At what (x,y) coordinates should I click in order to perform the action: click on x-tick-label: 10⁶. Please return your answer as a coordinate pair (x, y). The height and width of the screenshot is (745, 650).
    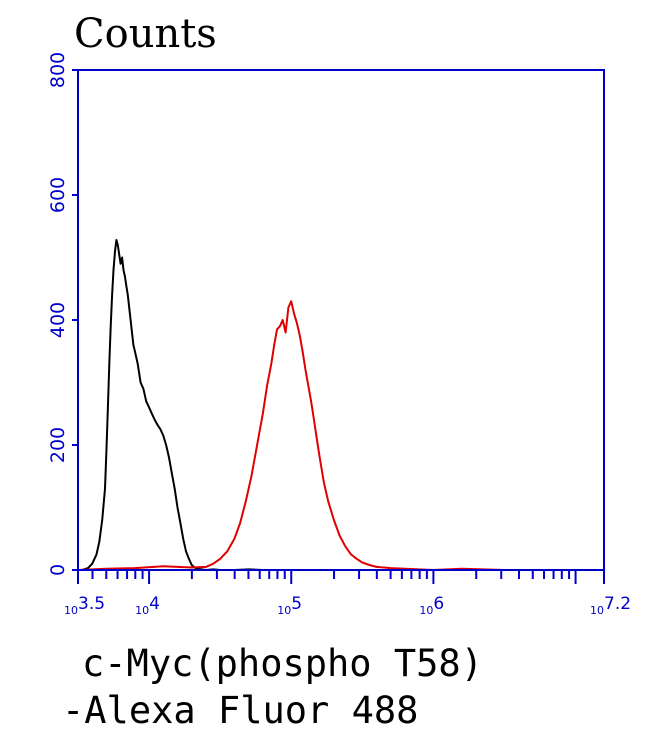
    Looking at the image, I should click on (431, 605).